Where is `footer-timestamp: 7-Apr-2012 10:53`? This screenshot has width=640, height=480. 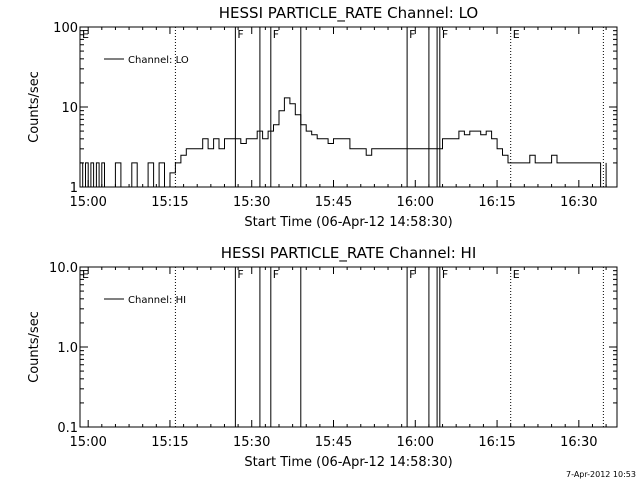
footer-timestamp: 7-Apr-2012 10:53 is located at coordinates (601, 474).